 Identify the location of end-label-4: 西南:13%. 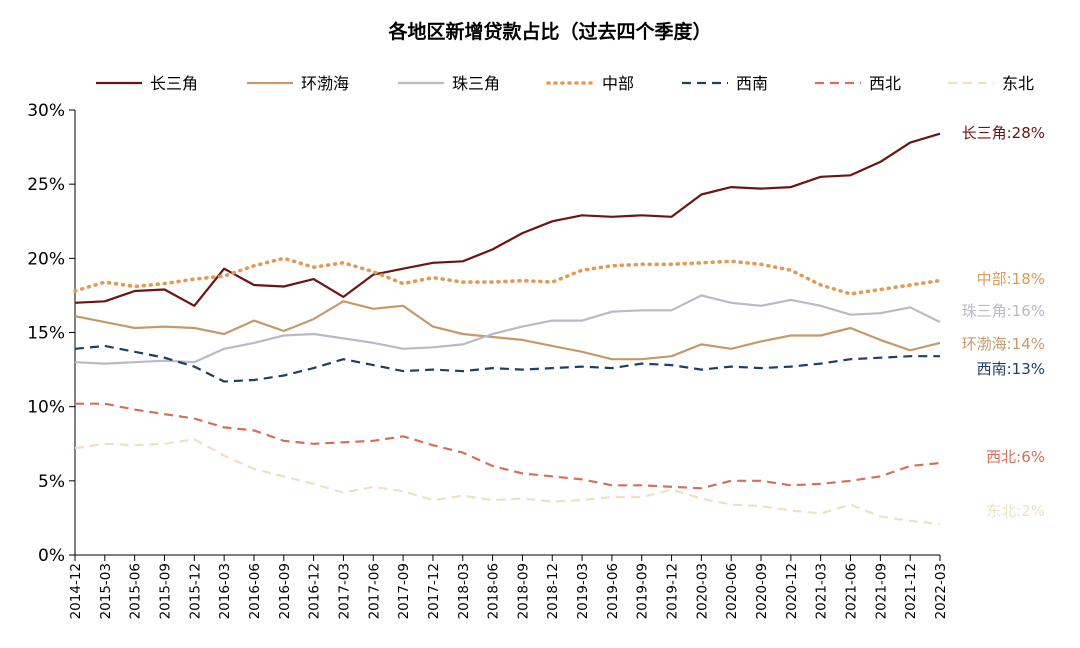
(1011, 369).